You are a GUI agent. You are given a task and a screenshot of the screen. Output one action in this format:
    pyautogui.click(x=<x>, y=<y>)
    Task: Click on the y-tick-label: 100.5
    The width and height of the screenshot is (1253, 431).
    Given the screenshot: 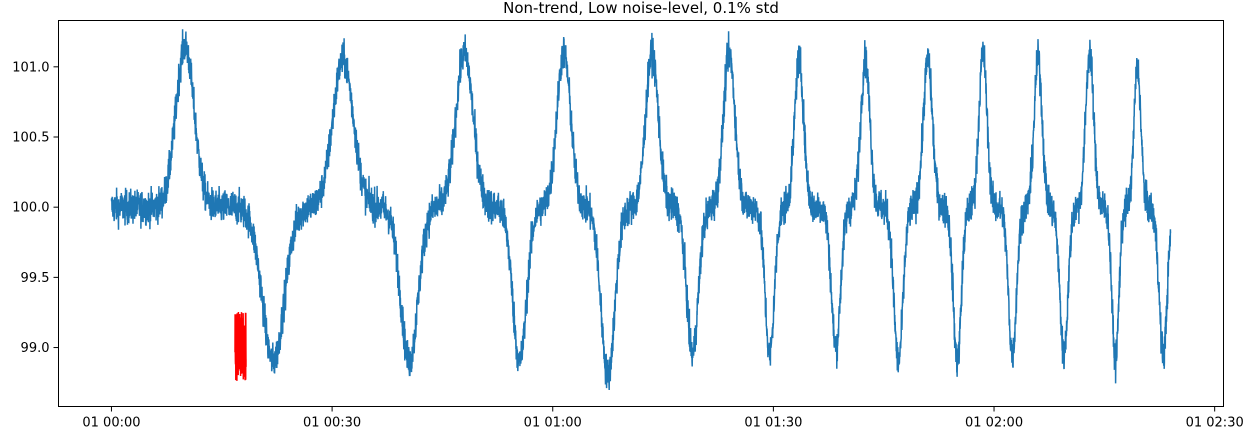 What is the action you would take?
    pyautogui.click(x=30, y=138)
    